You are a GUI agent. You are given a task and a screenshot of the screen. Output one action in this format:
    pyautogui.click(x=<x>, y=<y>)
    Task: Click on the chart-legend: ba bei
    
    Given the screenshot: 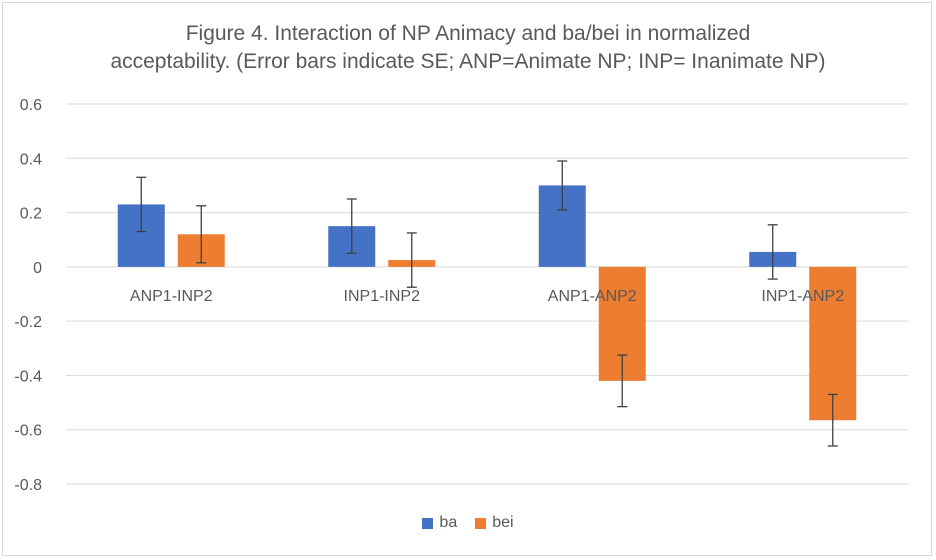 What is the action you would take?
    pyautogui.click(x=468, y=523)
    